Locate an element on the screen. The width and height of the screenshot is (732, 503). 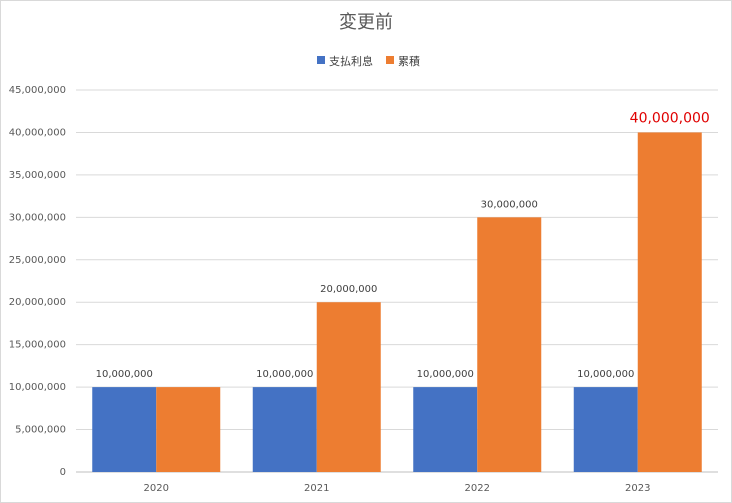
y-tick-label: 5,000,000 is located at coordinates (40, 430).